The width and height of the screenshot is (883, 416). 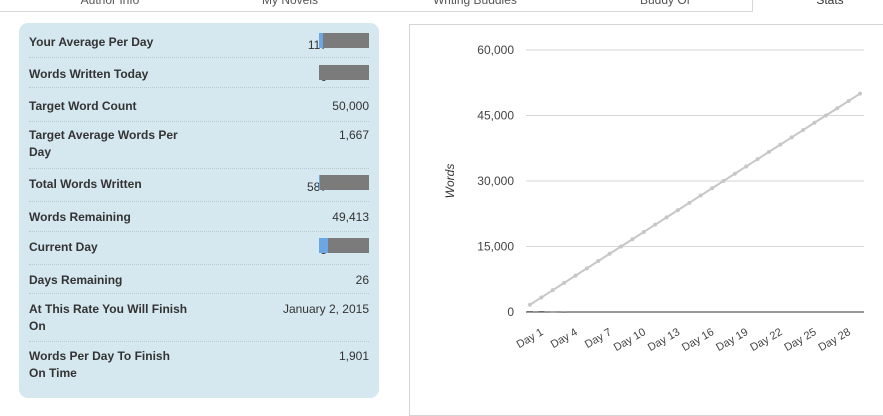 I want to click on y-axis-label: Words, so click(x=450, y=181).